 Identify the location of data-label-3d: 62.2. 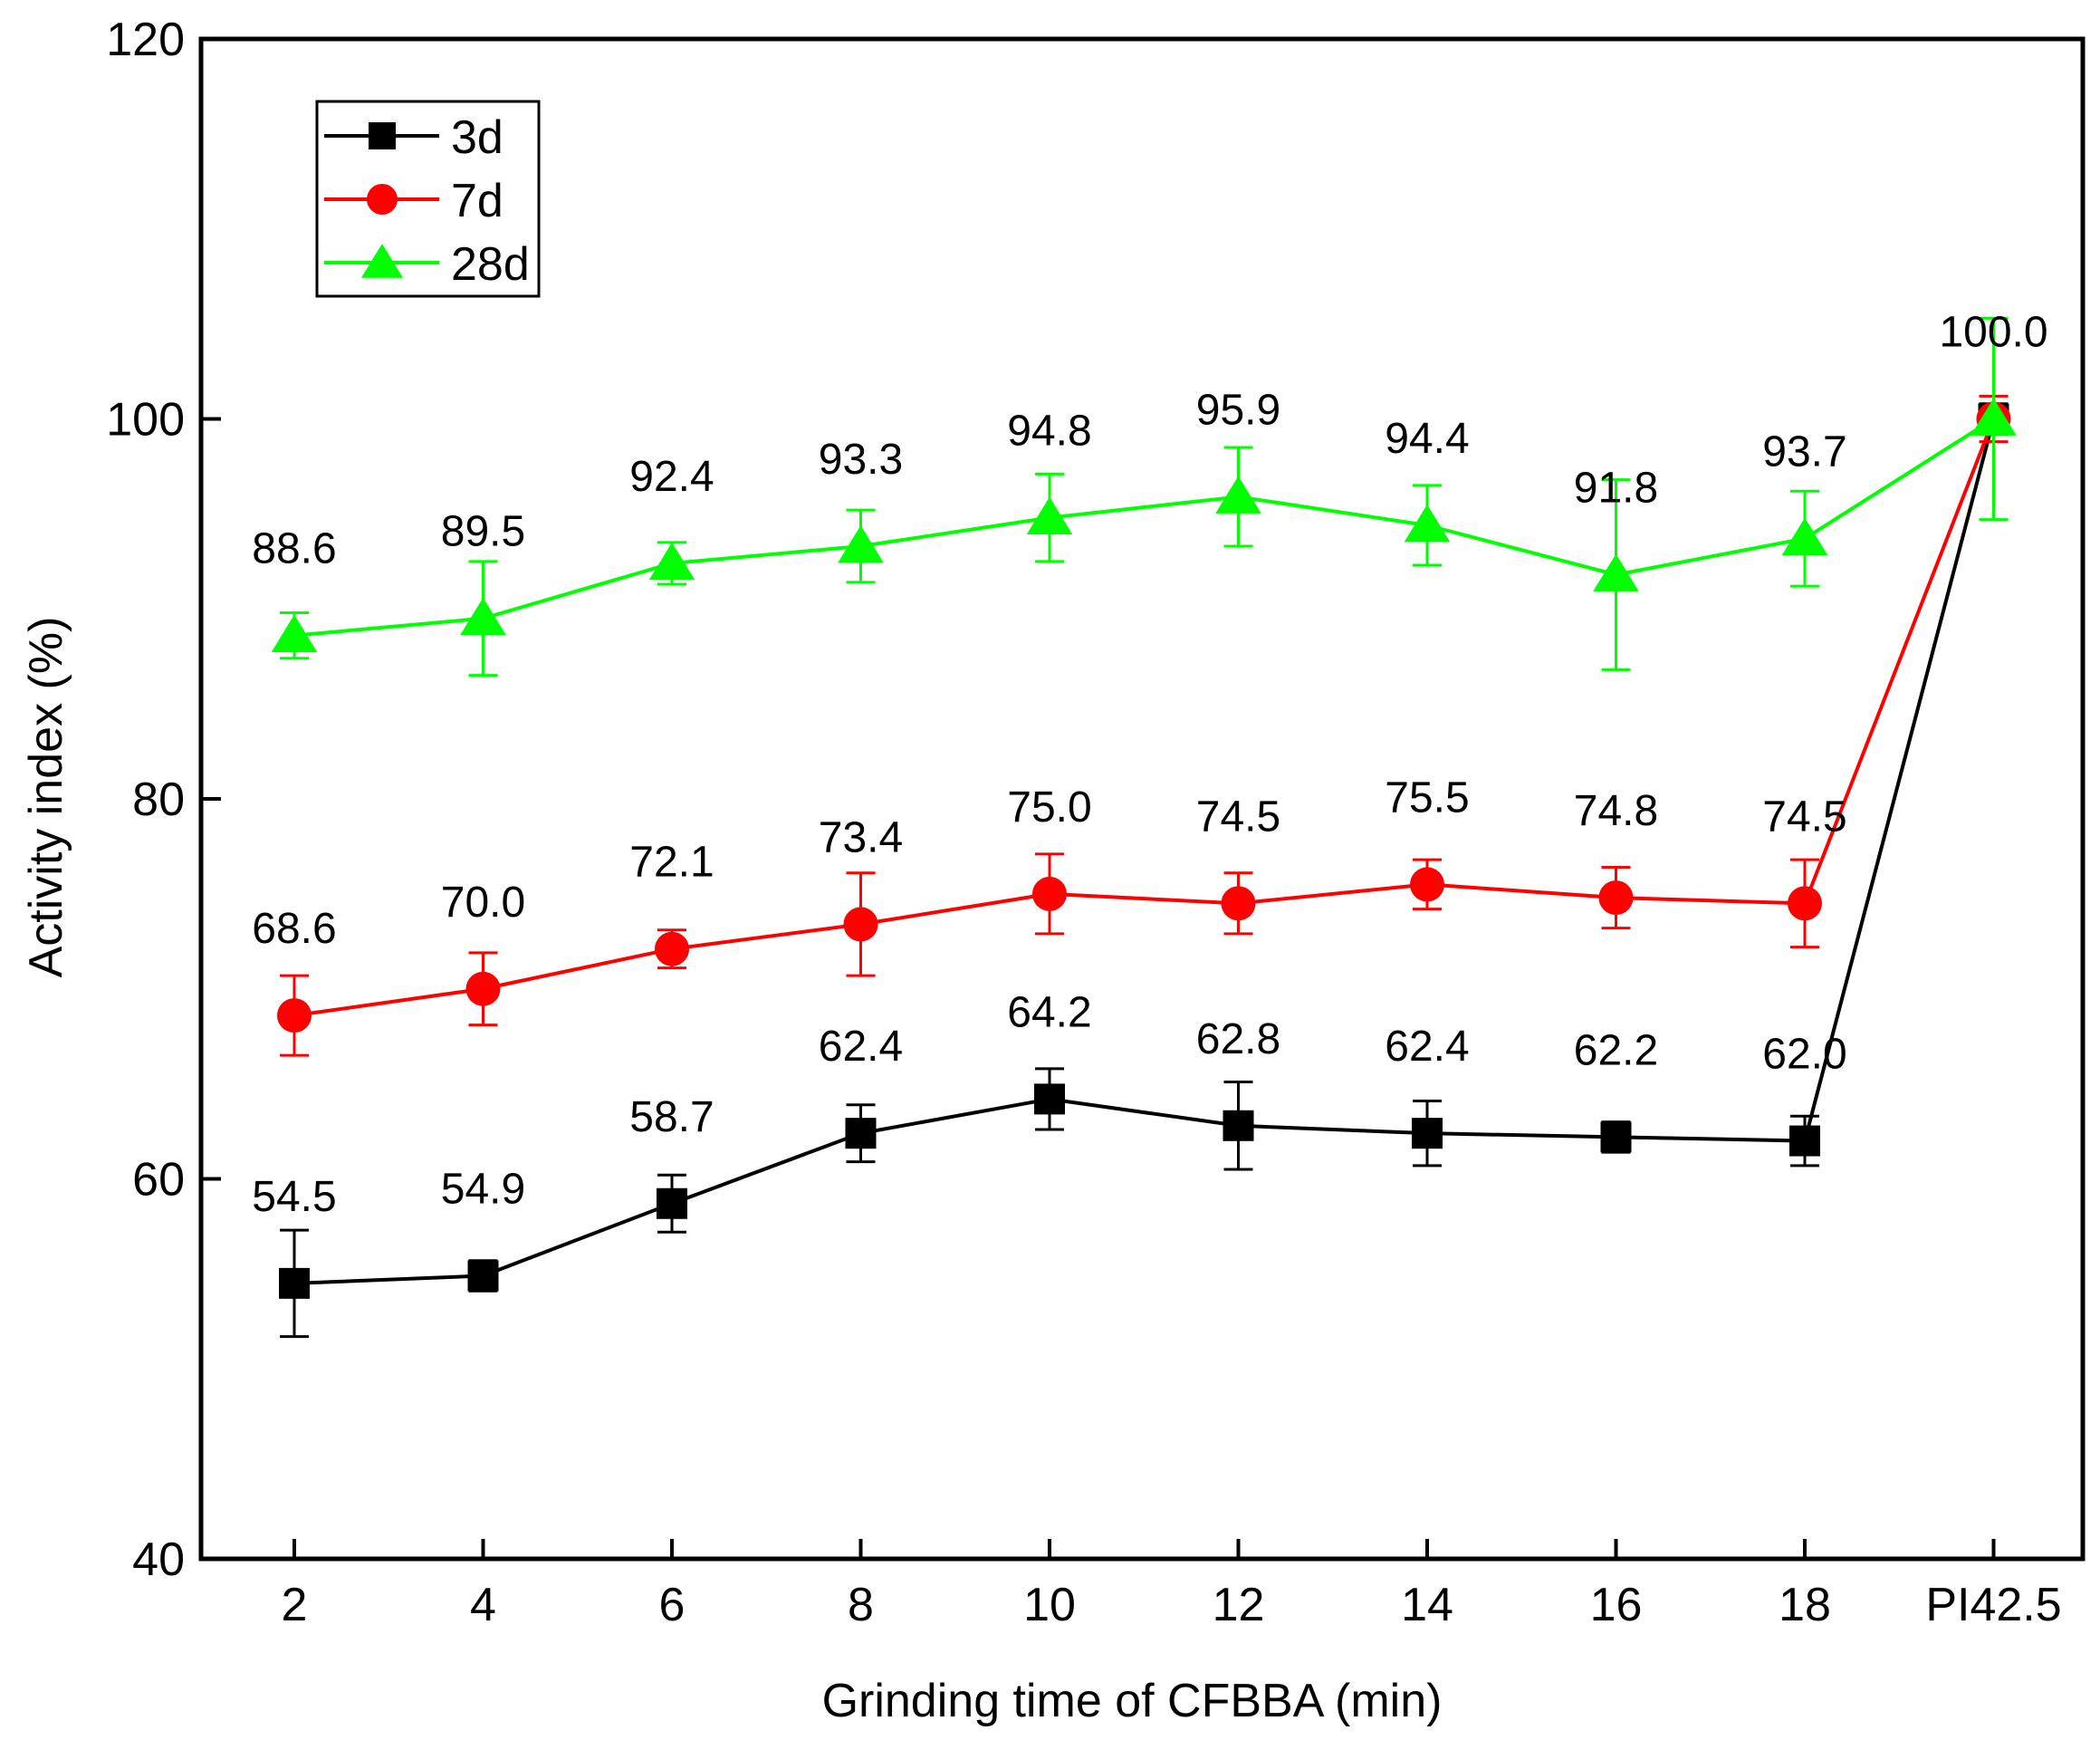
(1616, 1050).